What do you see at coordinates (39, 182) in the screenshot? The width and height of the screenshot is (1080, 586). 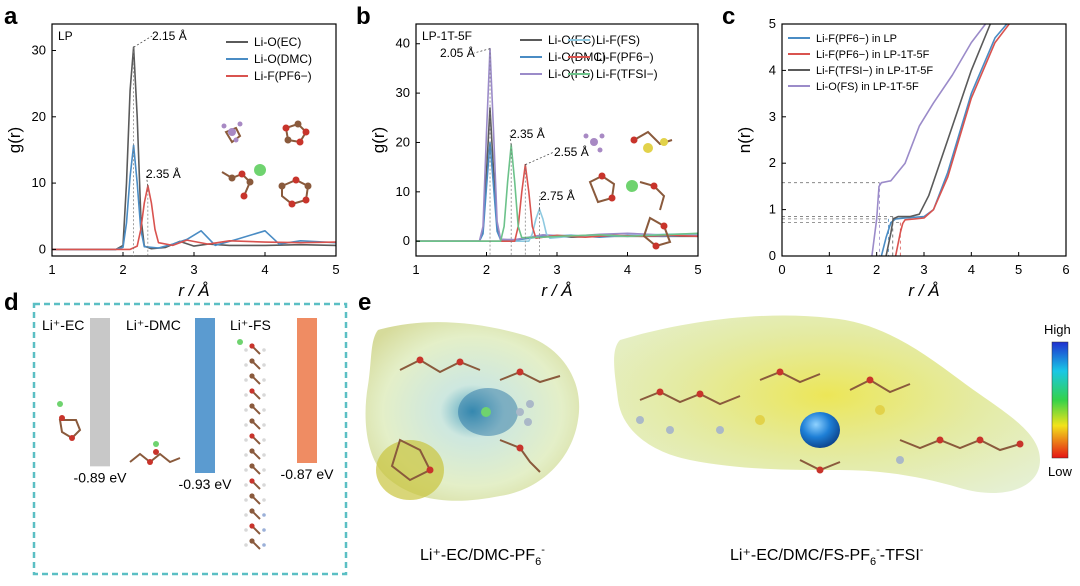 I see `chart-a-ytick-label-10: 10` at bounding box center [39, 182].